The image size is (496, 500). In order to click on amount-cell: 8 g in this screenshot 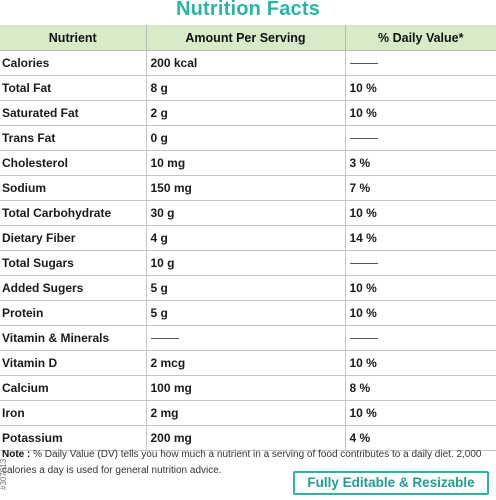, I will do `click(246, 88)`.